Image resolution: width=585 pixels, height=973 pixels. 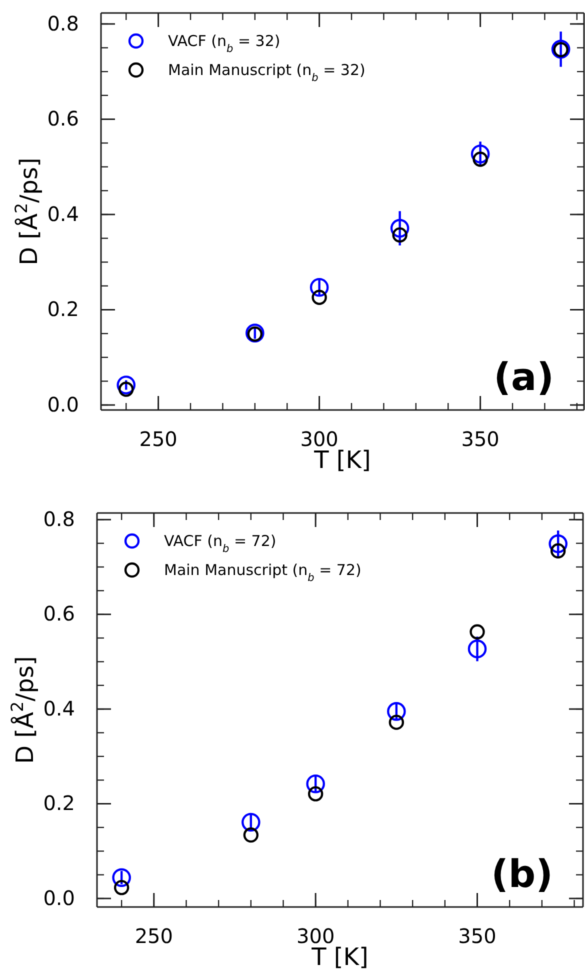 What do you see at coordinates (220, 543) in the screenshot?
I see `legend-label: VACF (n$_{b}$ = 72)` at bounding box center [220, 543].